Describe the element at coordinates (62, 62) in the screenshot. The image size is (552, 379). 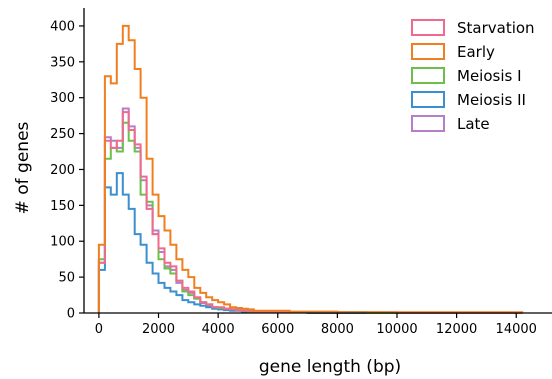
I see `y-tick-label: 350` at that location.